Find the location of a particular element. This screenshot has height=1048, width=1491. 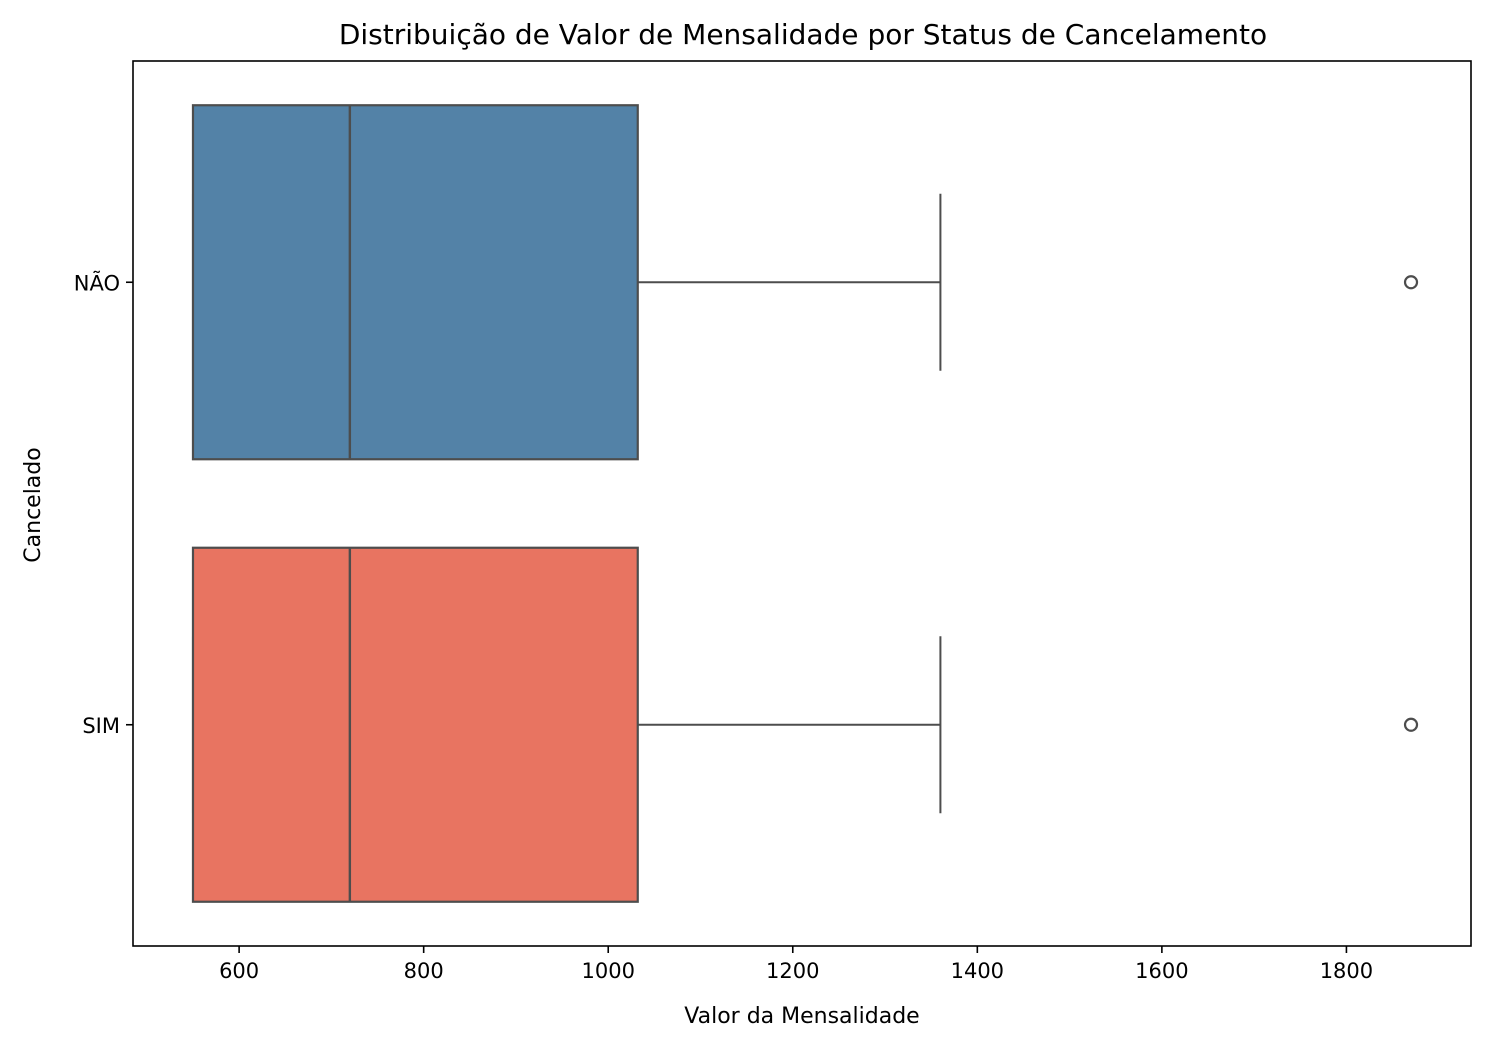

y-tick-label-1: SIM is located at coordinates (101, 726).